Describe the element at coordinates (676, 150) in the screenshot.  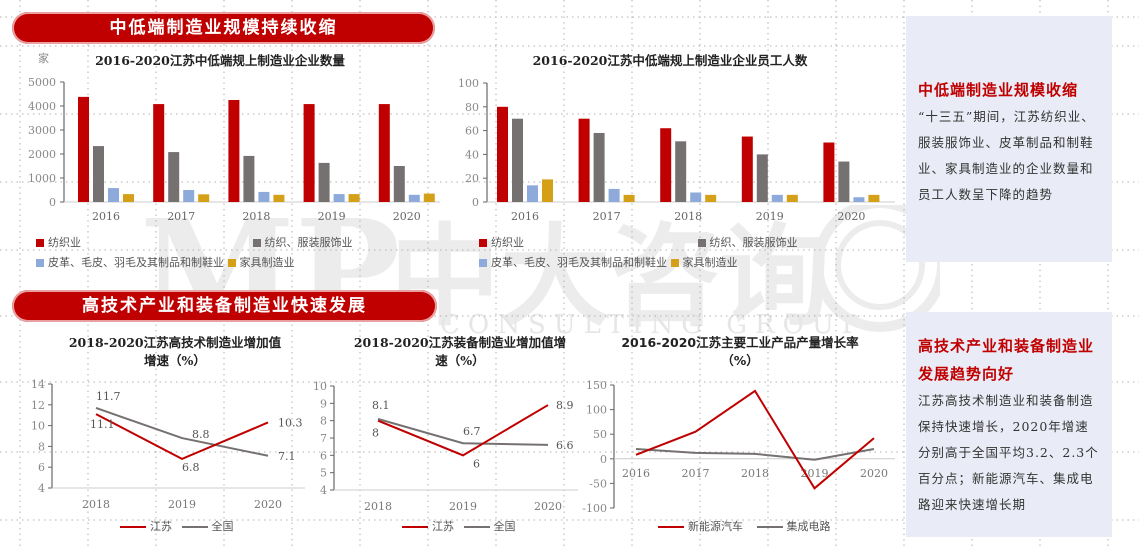
I see `bar-chart-plot: 0 20 40 60 80 100 2016 2017 2018 2019 2020` at that location.